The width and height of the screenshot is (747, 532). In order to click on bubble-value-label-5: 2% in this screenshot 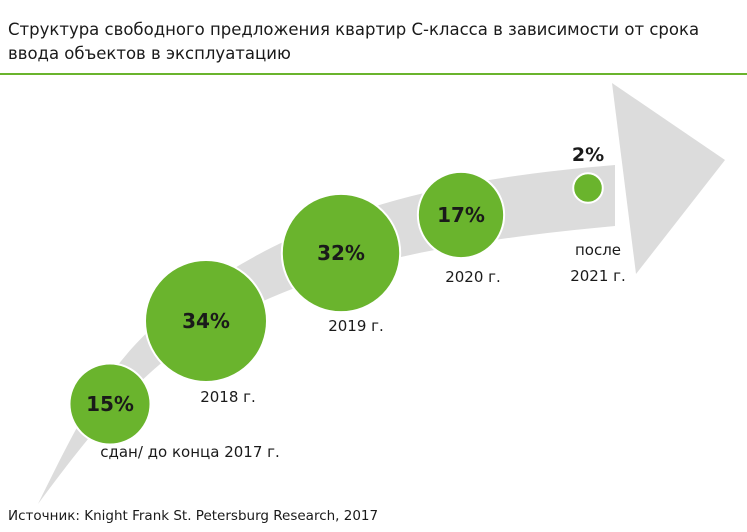, I will do `click(588, 155)`.